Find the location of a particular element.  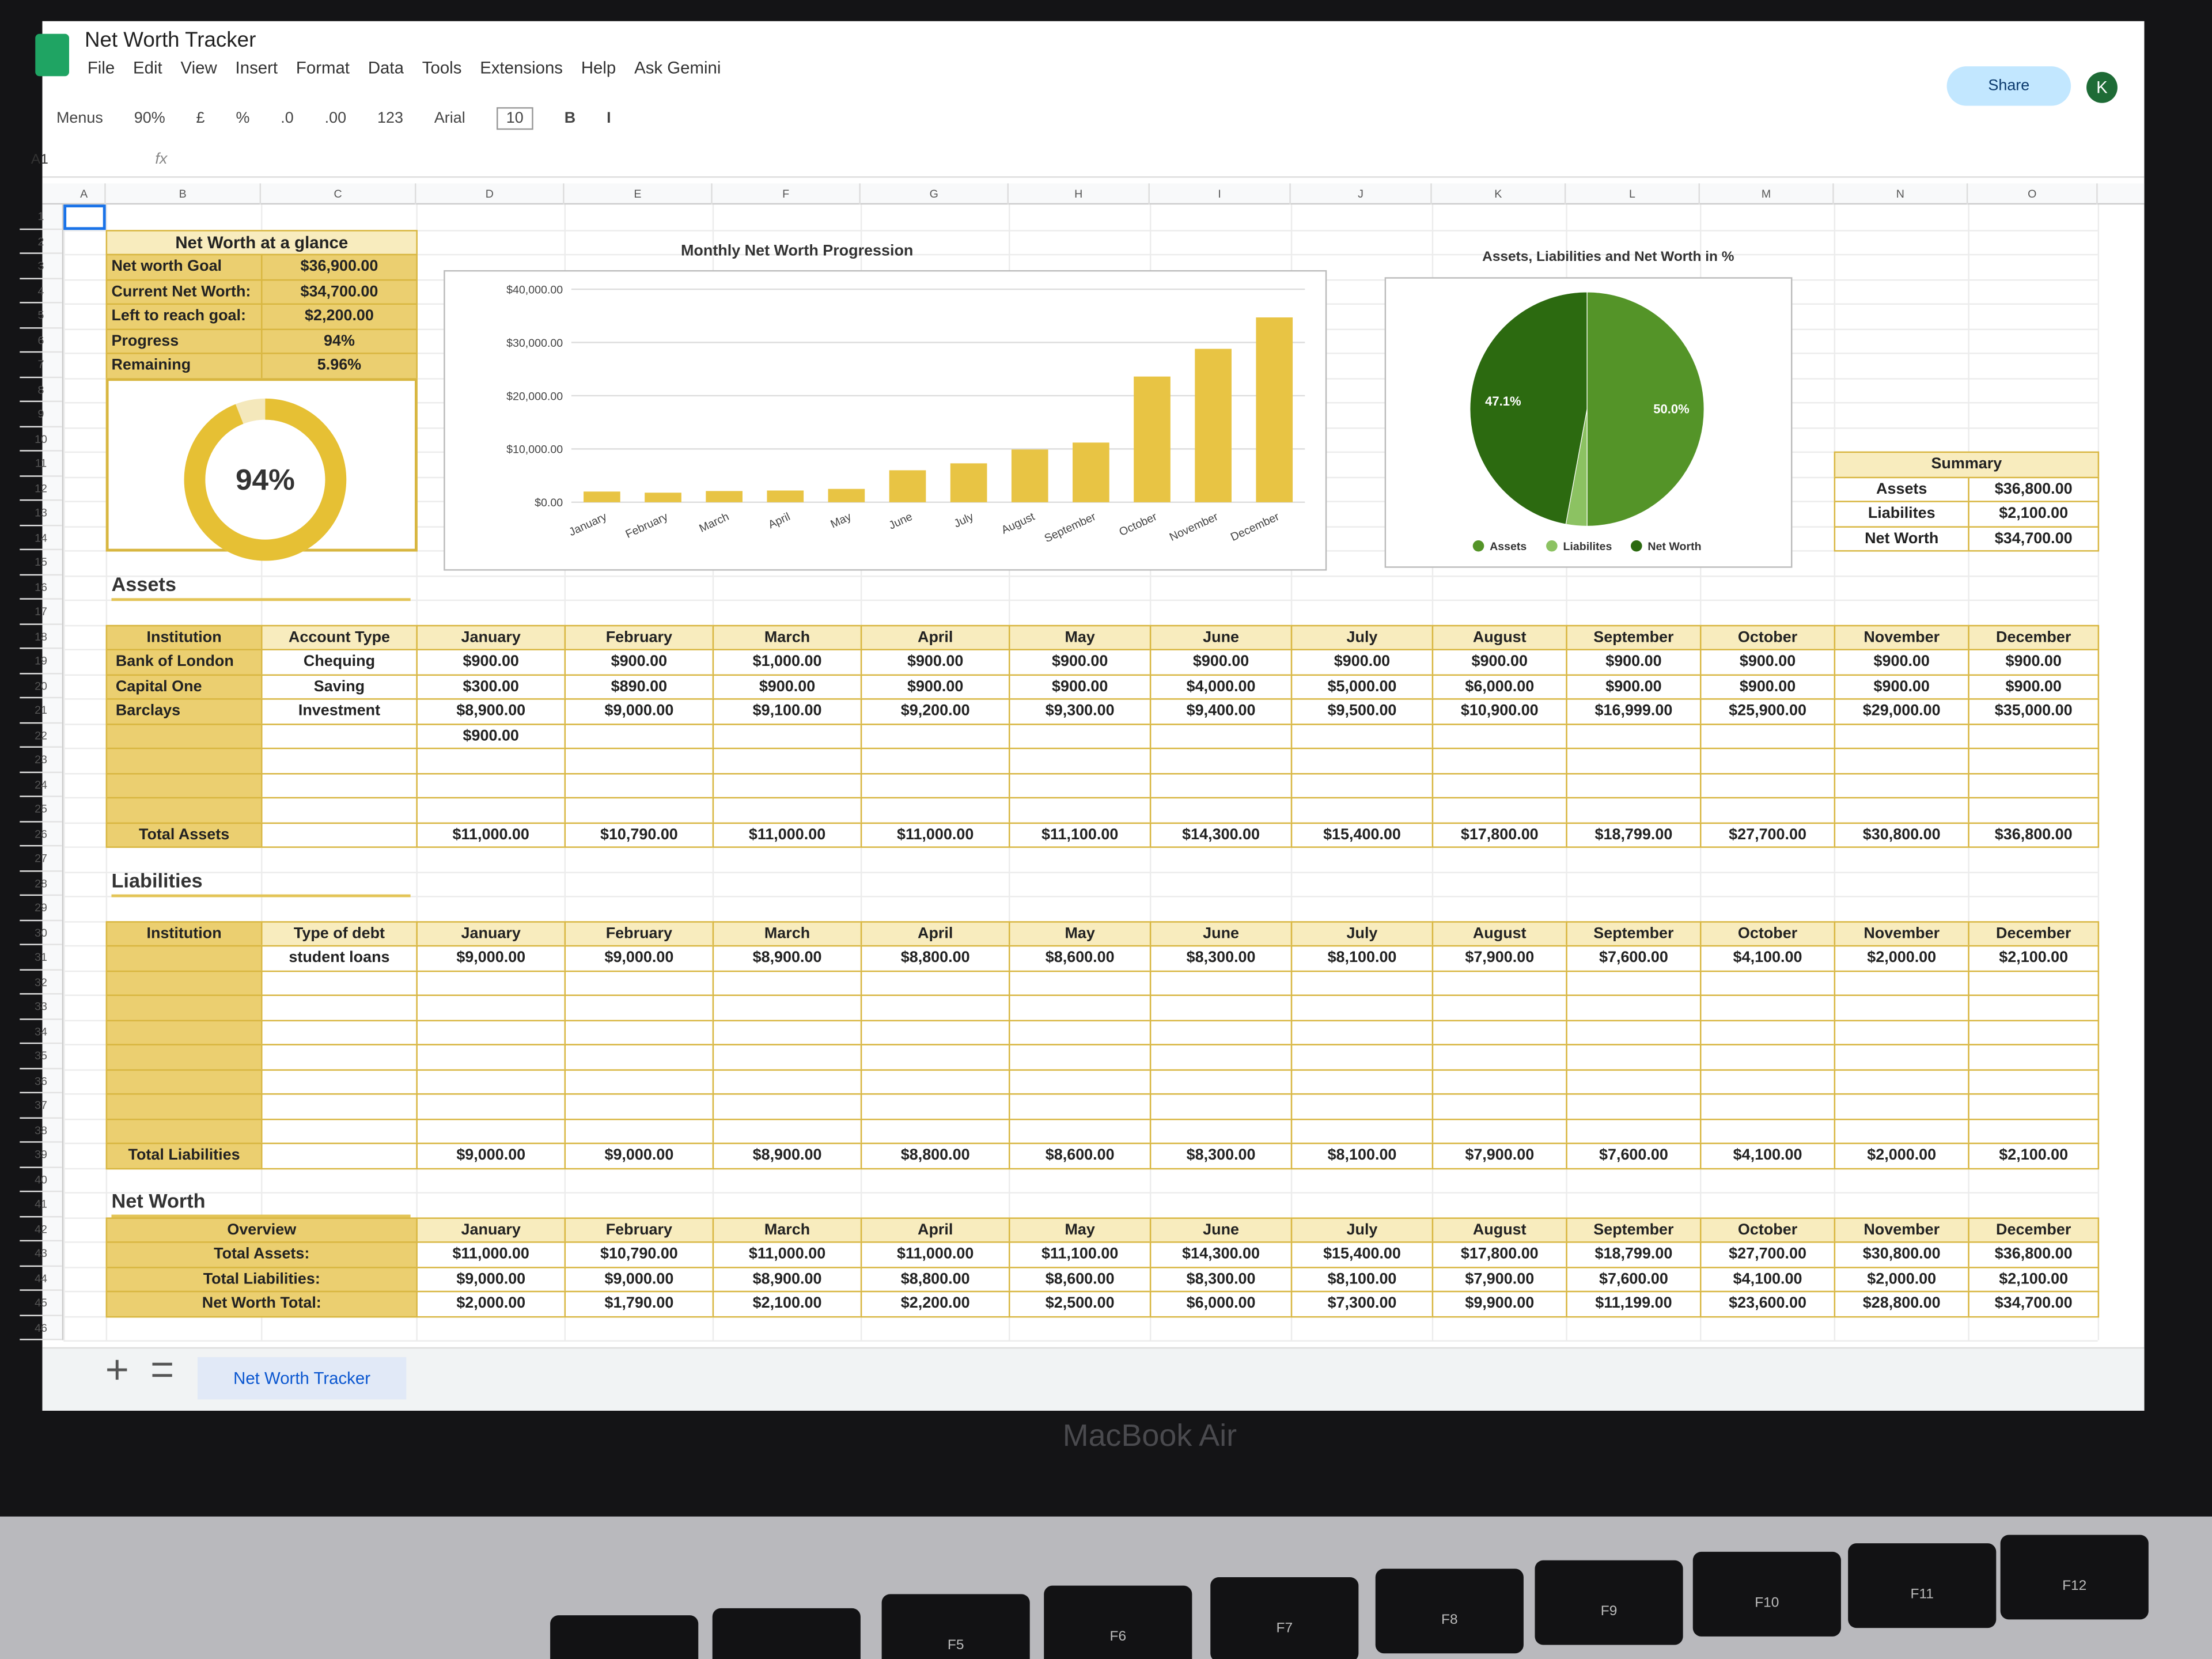

cell: $7,600.00 is located at coordinates (1634, 958).